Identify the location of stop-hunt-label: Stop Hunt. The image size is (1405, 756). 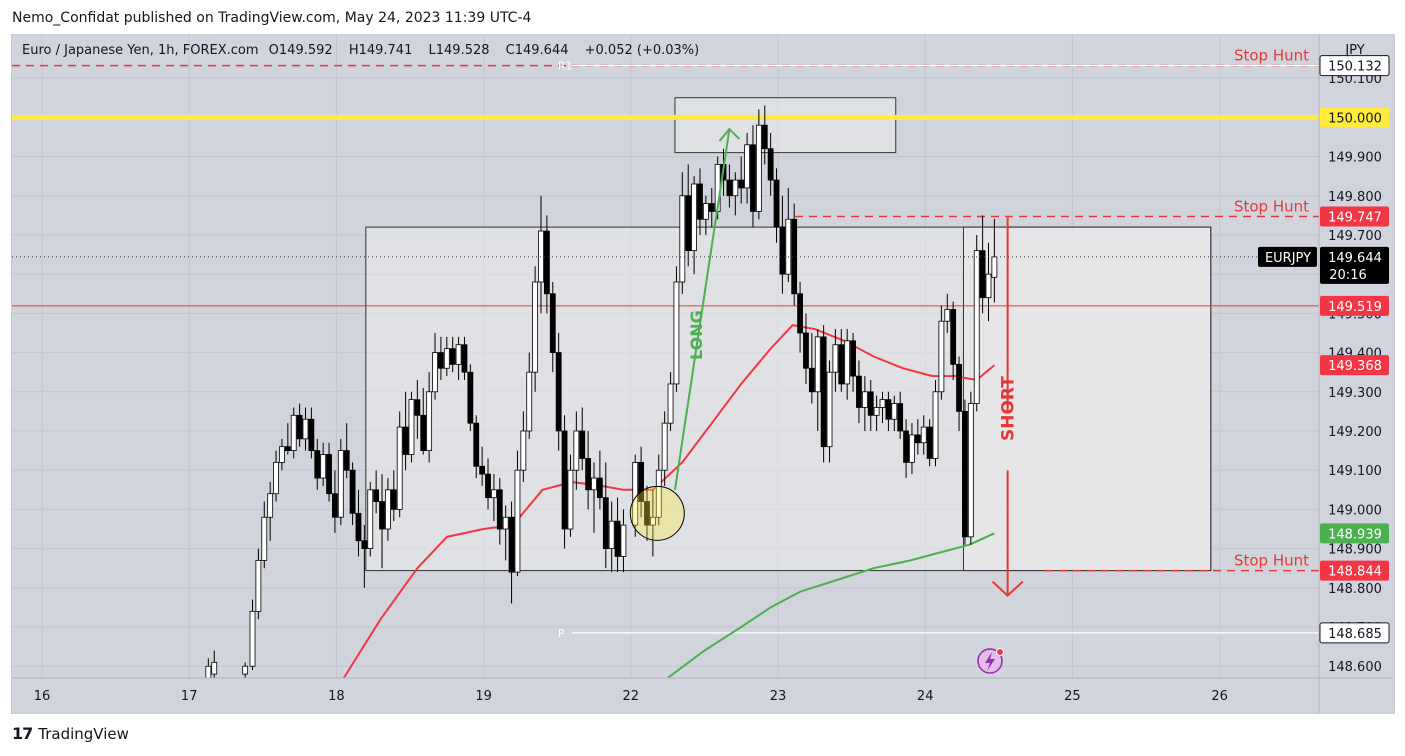
(1271, 56).